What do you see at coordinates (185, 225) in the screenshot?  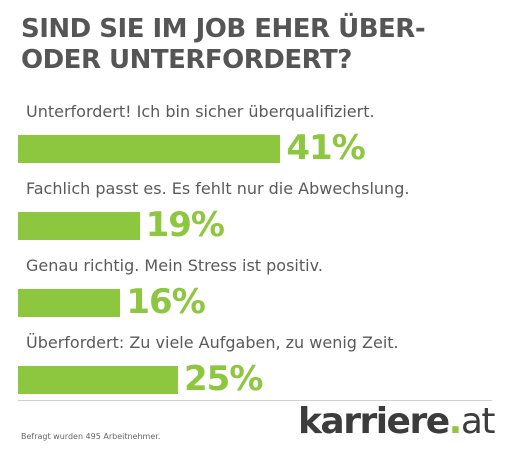 I see `value-label: 19%` at bounding box center [185, 225].